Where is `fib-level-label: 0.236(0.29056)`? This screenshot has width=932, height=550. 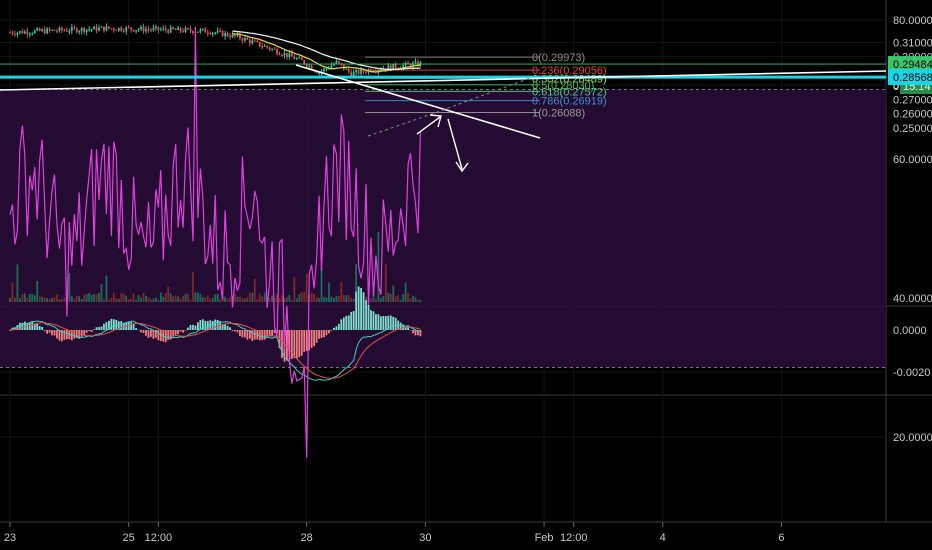 fib-level-label: 0.236(0.29056) is located at coordinates (569, 71).